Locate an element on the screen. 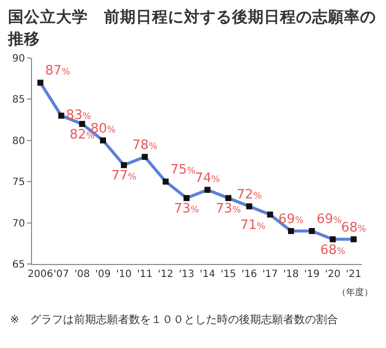 The height and width of the screenshot is (348, 386). x-tick-label: '16 is located at coordinates (249, 274).